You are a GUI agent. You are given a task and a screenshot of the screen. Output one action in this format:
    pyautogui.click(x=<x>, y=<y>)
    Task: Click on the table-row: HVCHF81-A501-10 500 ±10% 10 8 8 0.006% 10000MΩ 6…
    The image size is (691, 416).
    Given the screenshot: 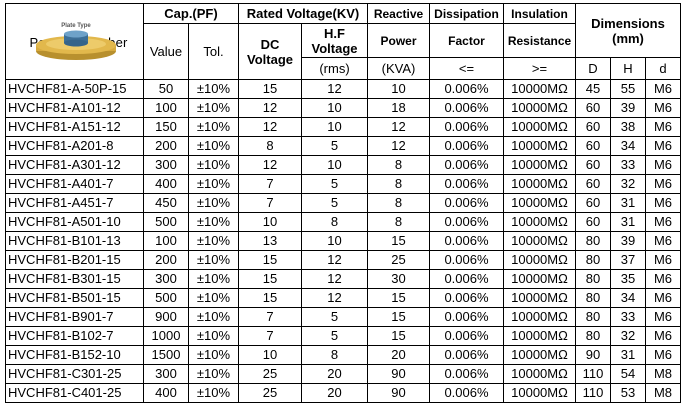 What is the action you would take?
    pyautogui.click(x=343, y=222)
    